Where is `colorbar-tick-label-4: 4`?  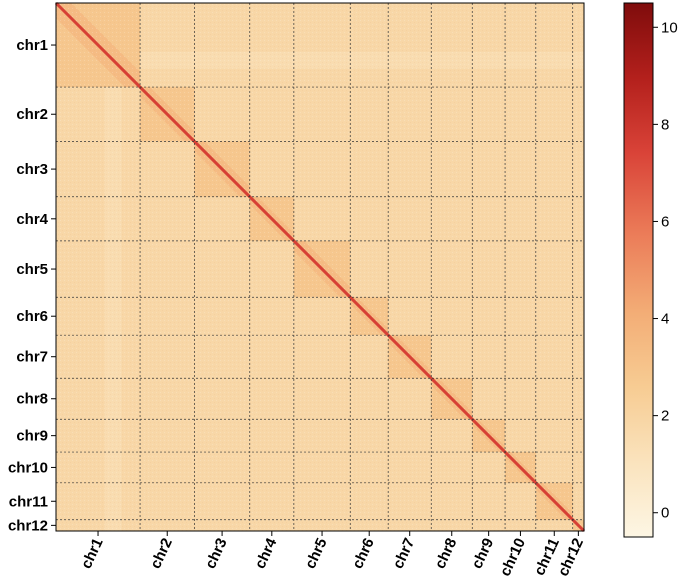
colorbar-tick-label-4: 4 is located at coordinates (665, 319).